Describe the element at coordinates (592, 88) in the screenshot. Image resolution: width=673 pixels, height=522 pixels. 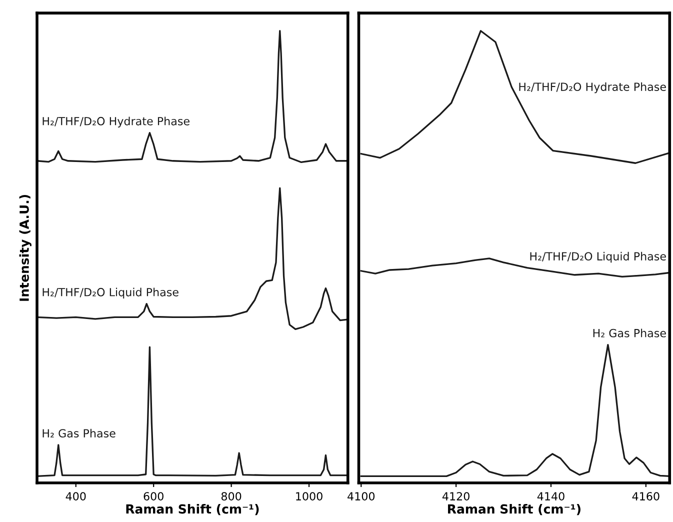
I see `series-label: H₂/THF/D₂O Hydrate Phase` at that location.